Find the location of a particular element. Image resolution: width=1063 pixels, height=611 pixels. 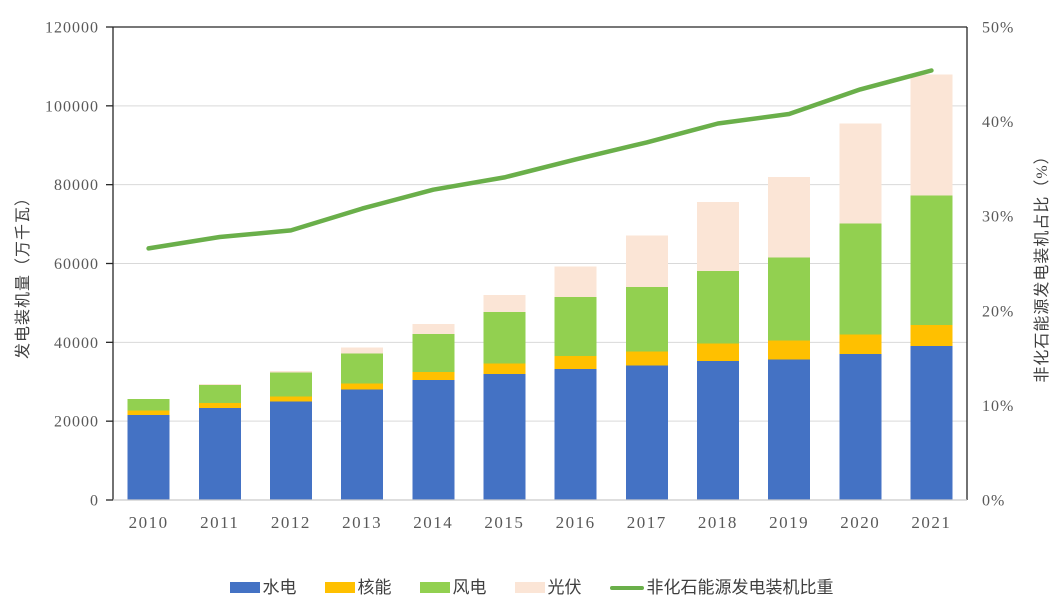

bar-hydro-2016 is located at coordinates (575, 434).